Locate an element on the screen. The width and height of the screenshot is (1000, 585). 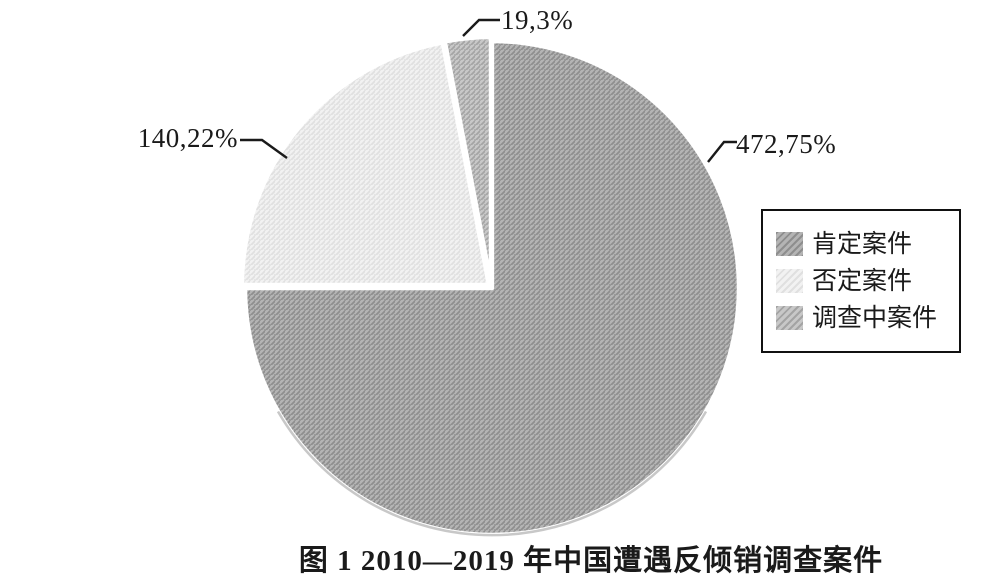
legend: 肯定案件 否定案件 调查中案件 is located at coordinates (861, 281).